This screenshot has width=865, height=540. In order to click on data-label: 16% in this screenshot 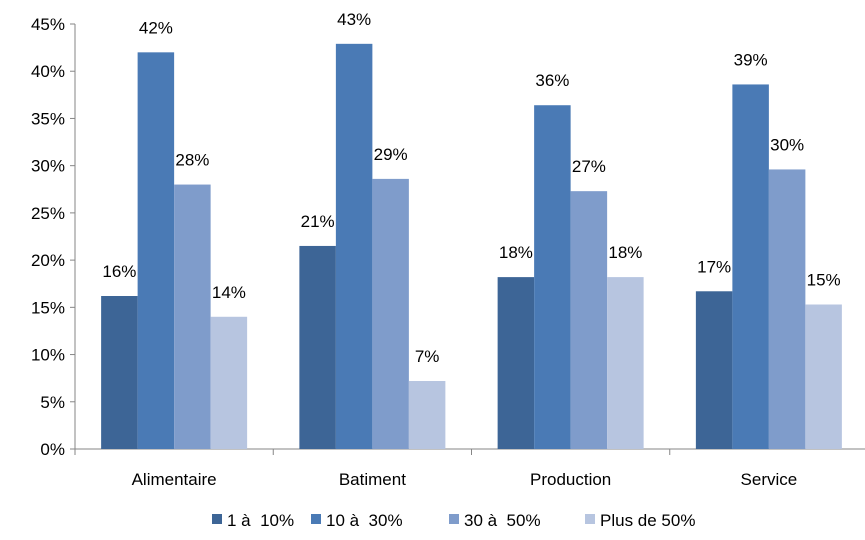, I will do `click(119, 271)`.